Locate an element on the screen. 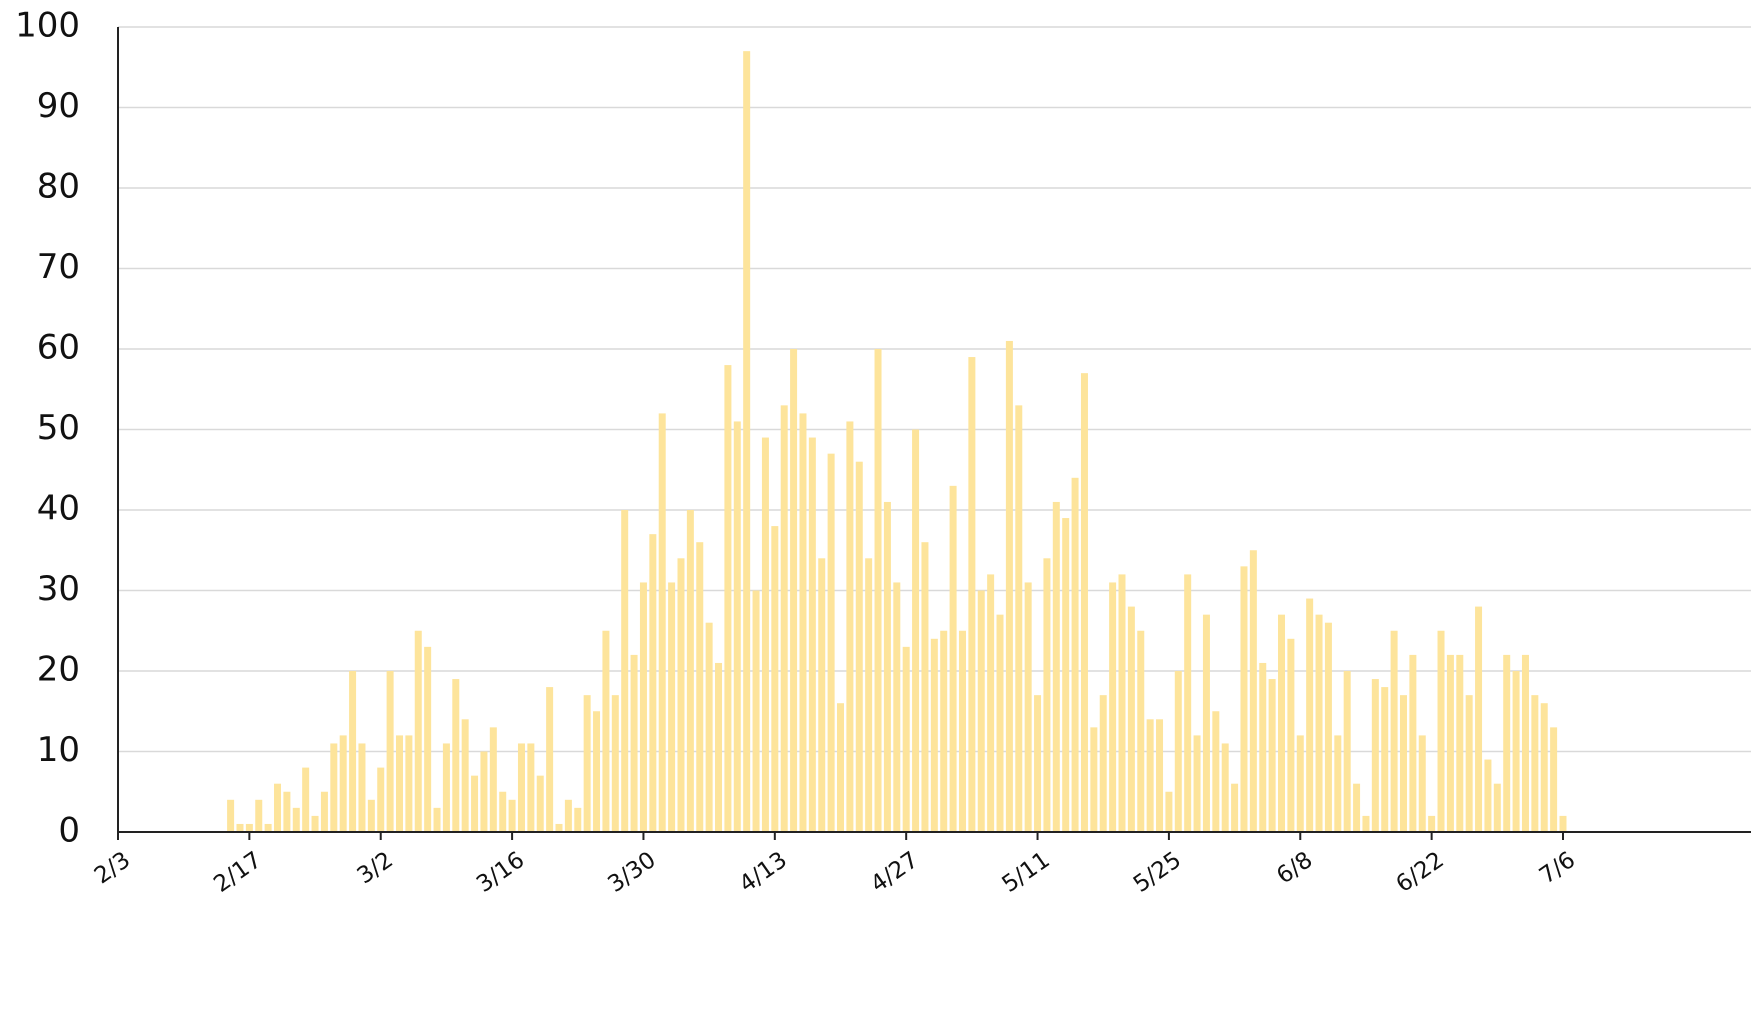 This screenshot has height=1013, width=1751. x-tick-label: 7/6 is located at coordinates (1557, 868).